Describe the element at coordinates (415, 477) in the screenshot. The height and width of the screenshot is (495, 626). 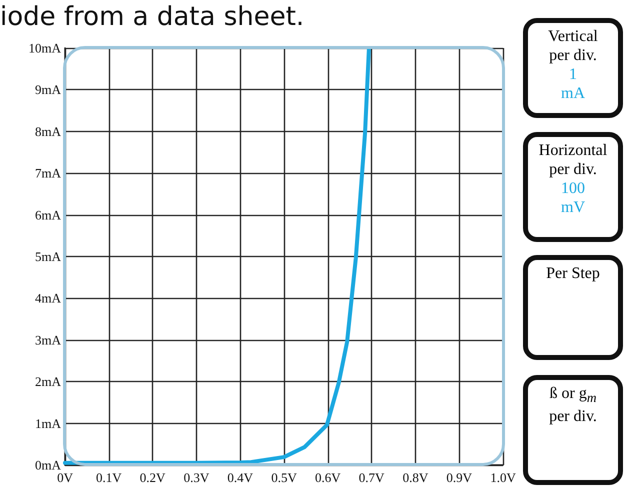
I see `x-tick-label: 0.8V` at that location.